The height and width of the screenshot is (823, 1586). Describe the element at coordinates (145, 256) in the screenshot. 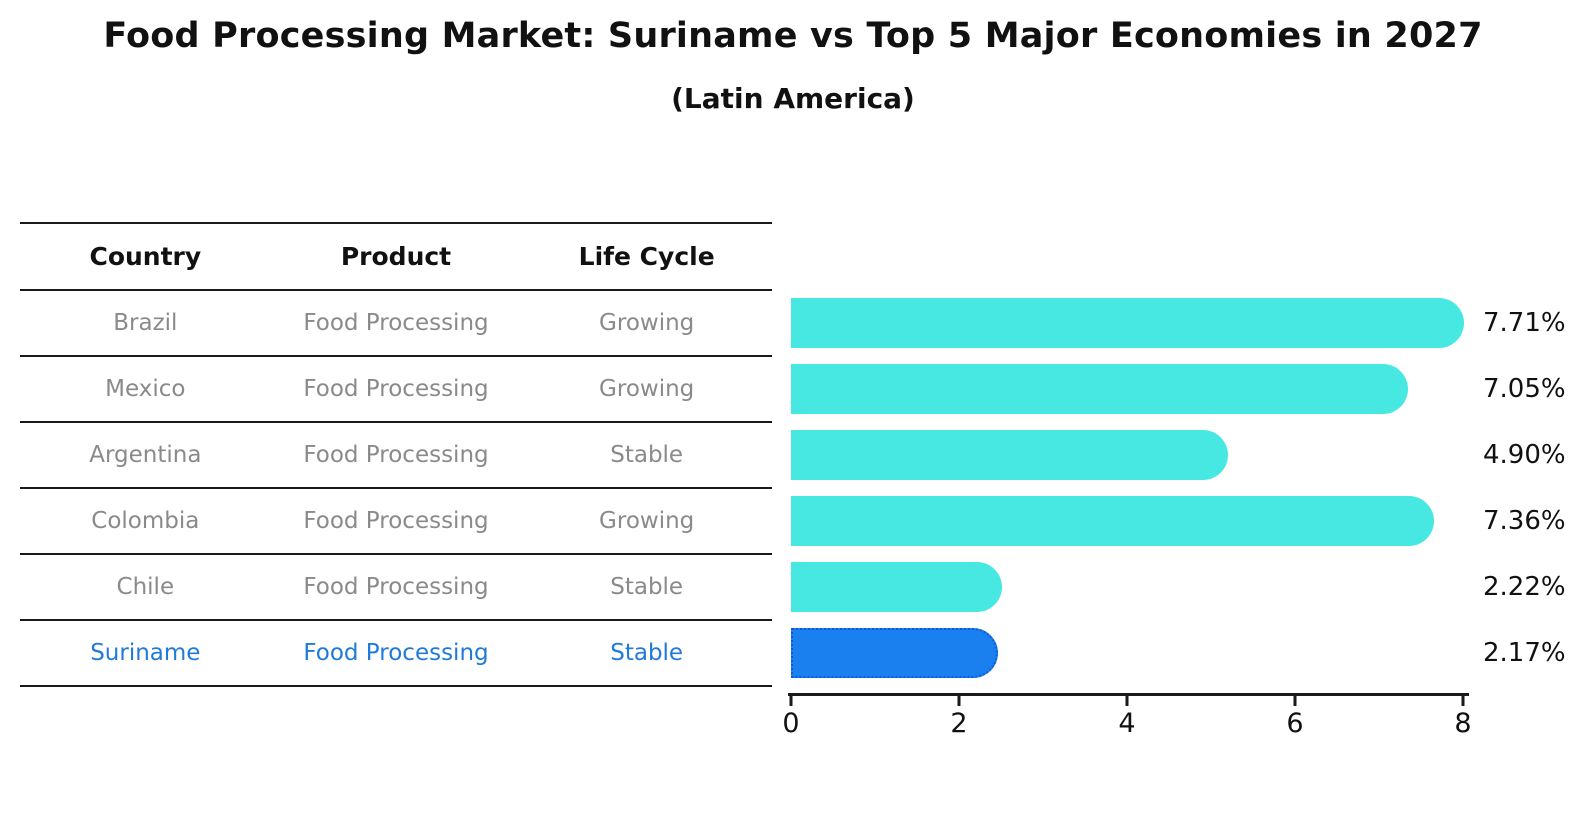

I see `table-header-country: Country` at that location.